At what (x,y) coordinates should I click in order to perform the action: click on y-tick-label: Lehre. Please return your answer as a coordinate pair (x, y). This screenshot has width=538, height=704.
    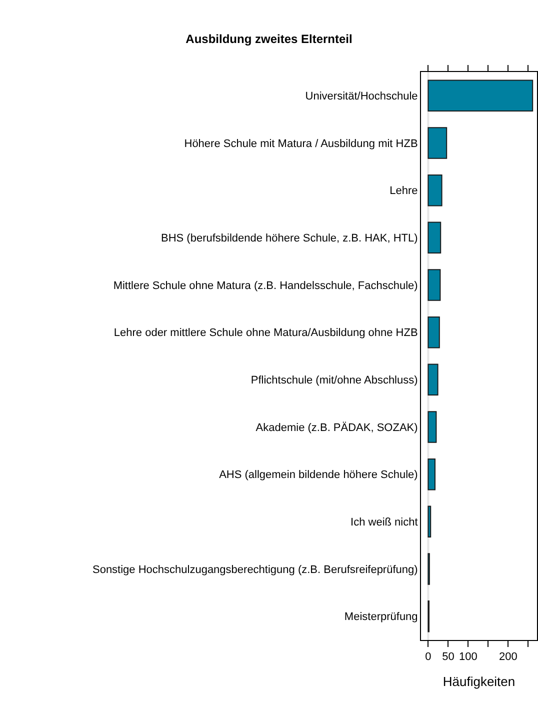
    Looking at the image, I should click on (404, 191).